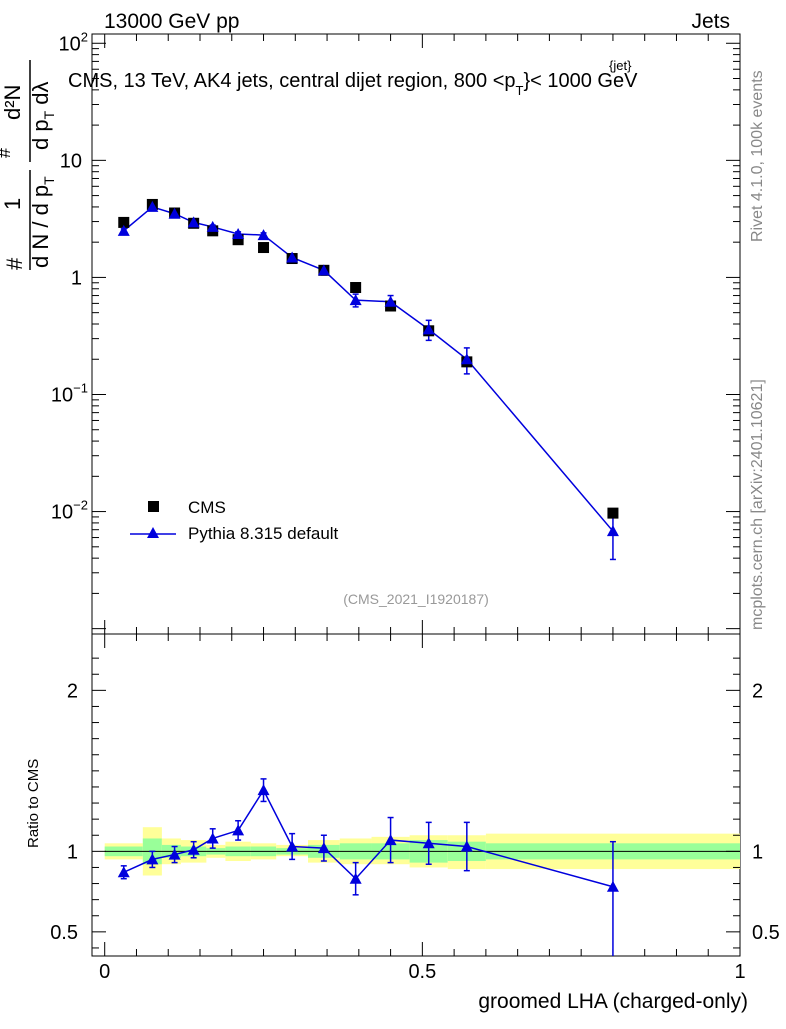 The image size is (786, 1029). Describe the element at coordinates (171, 21) in the screenshot. I see `header-collision: 13000 GeV pp` at that location.